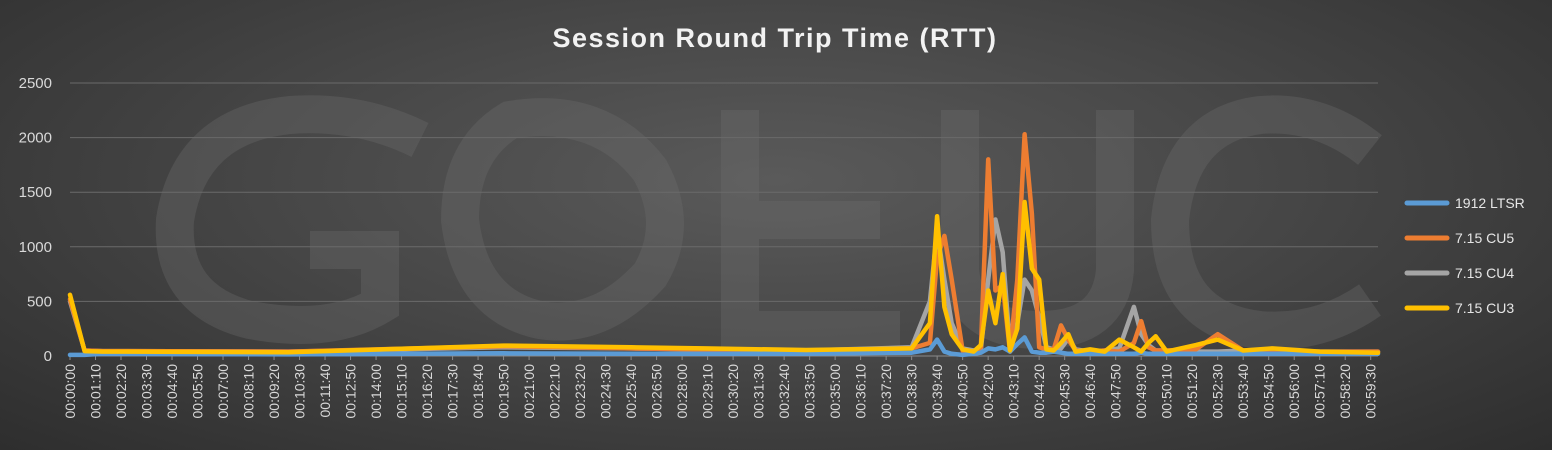  Describe the element at coordinates (249, 391) in the screenshot. I see `x-tick-label: 00:08:10` at that location.